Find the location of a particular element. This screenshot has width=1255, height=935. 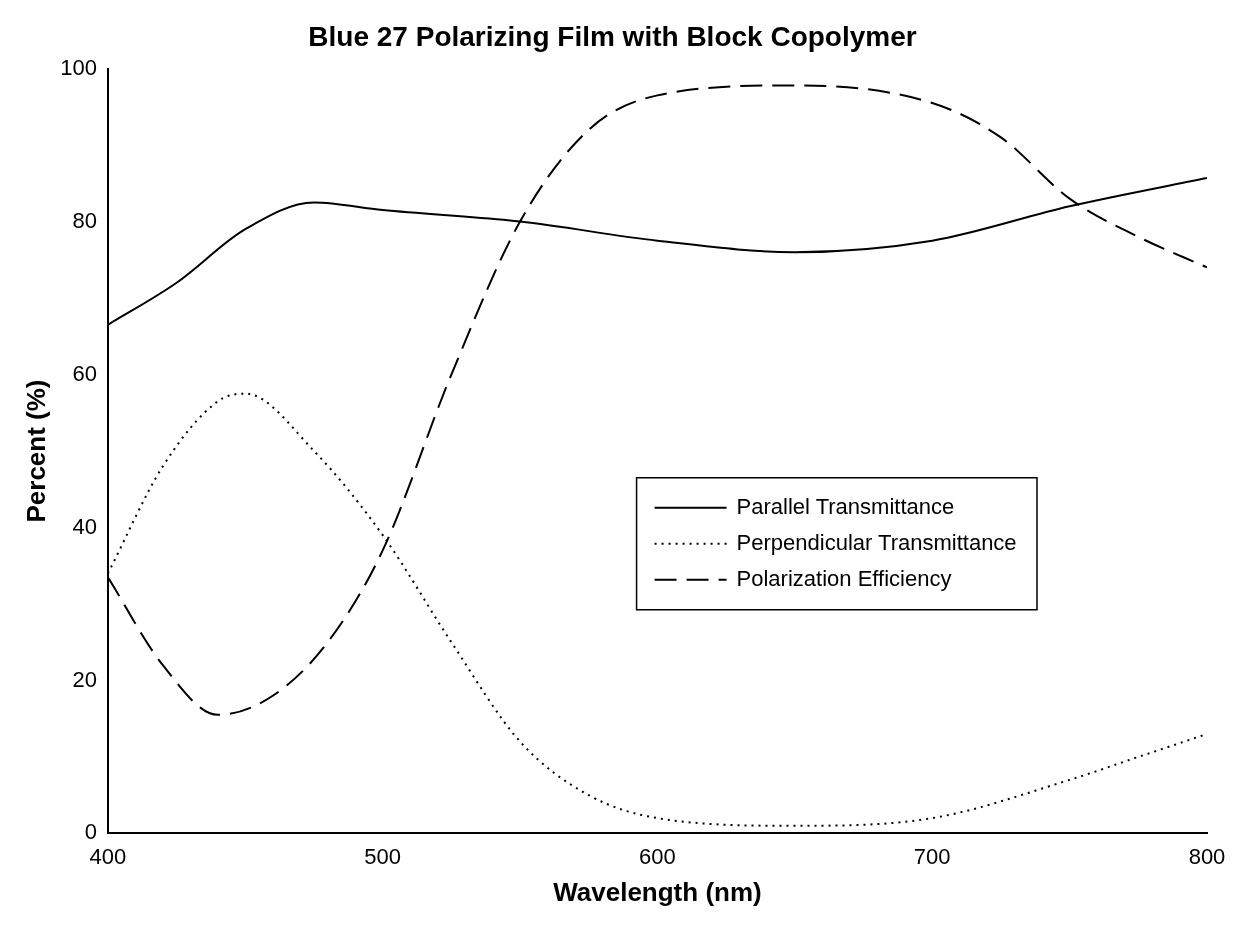

y-tick-label: 80 is located at coordinates (84, 220).